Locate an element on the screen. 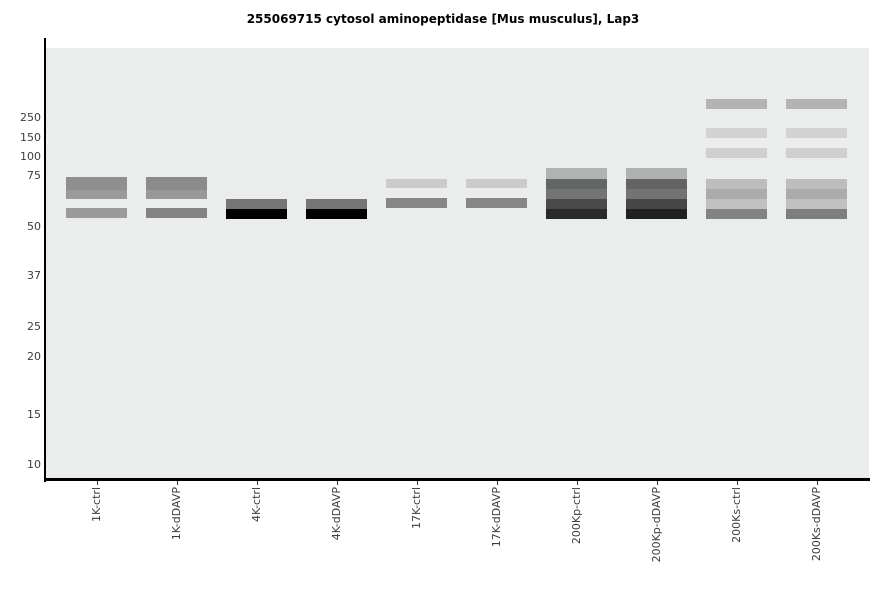 This screenshot has width=886, height=595. x-axis-line is located at coordinates (457, 479).